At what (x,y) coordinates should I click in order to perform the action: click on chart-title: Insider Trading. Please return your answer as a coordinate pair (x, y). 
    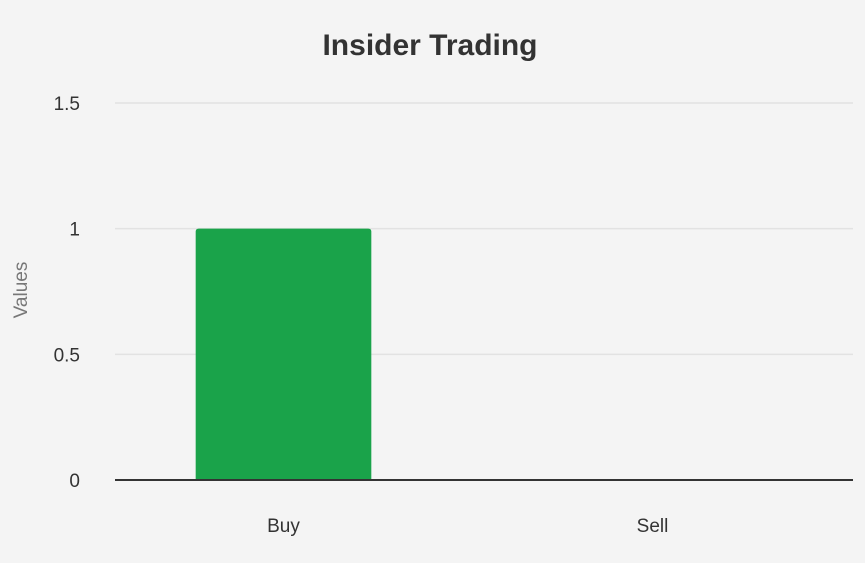
    Looking at the image, I should click on (429, 45).